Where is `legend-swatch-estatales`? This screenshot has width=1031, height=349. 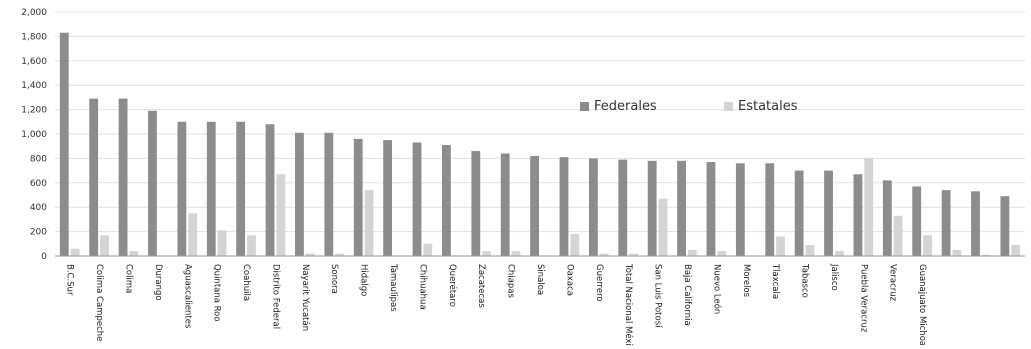
legend-swatch-estatales is located at coordinates (728, 106).